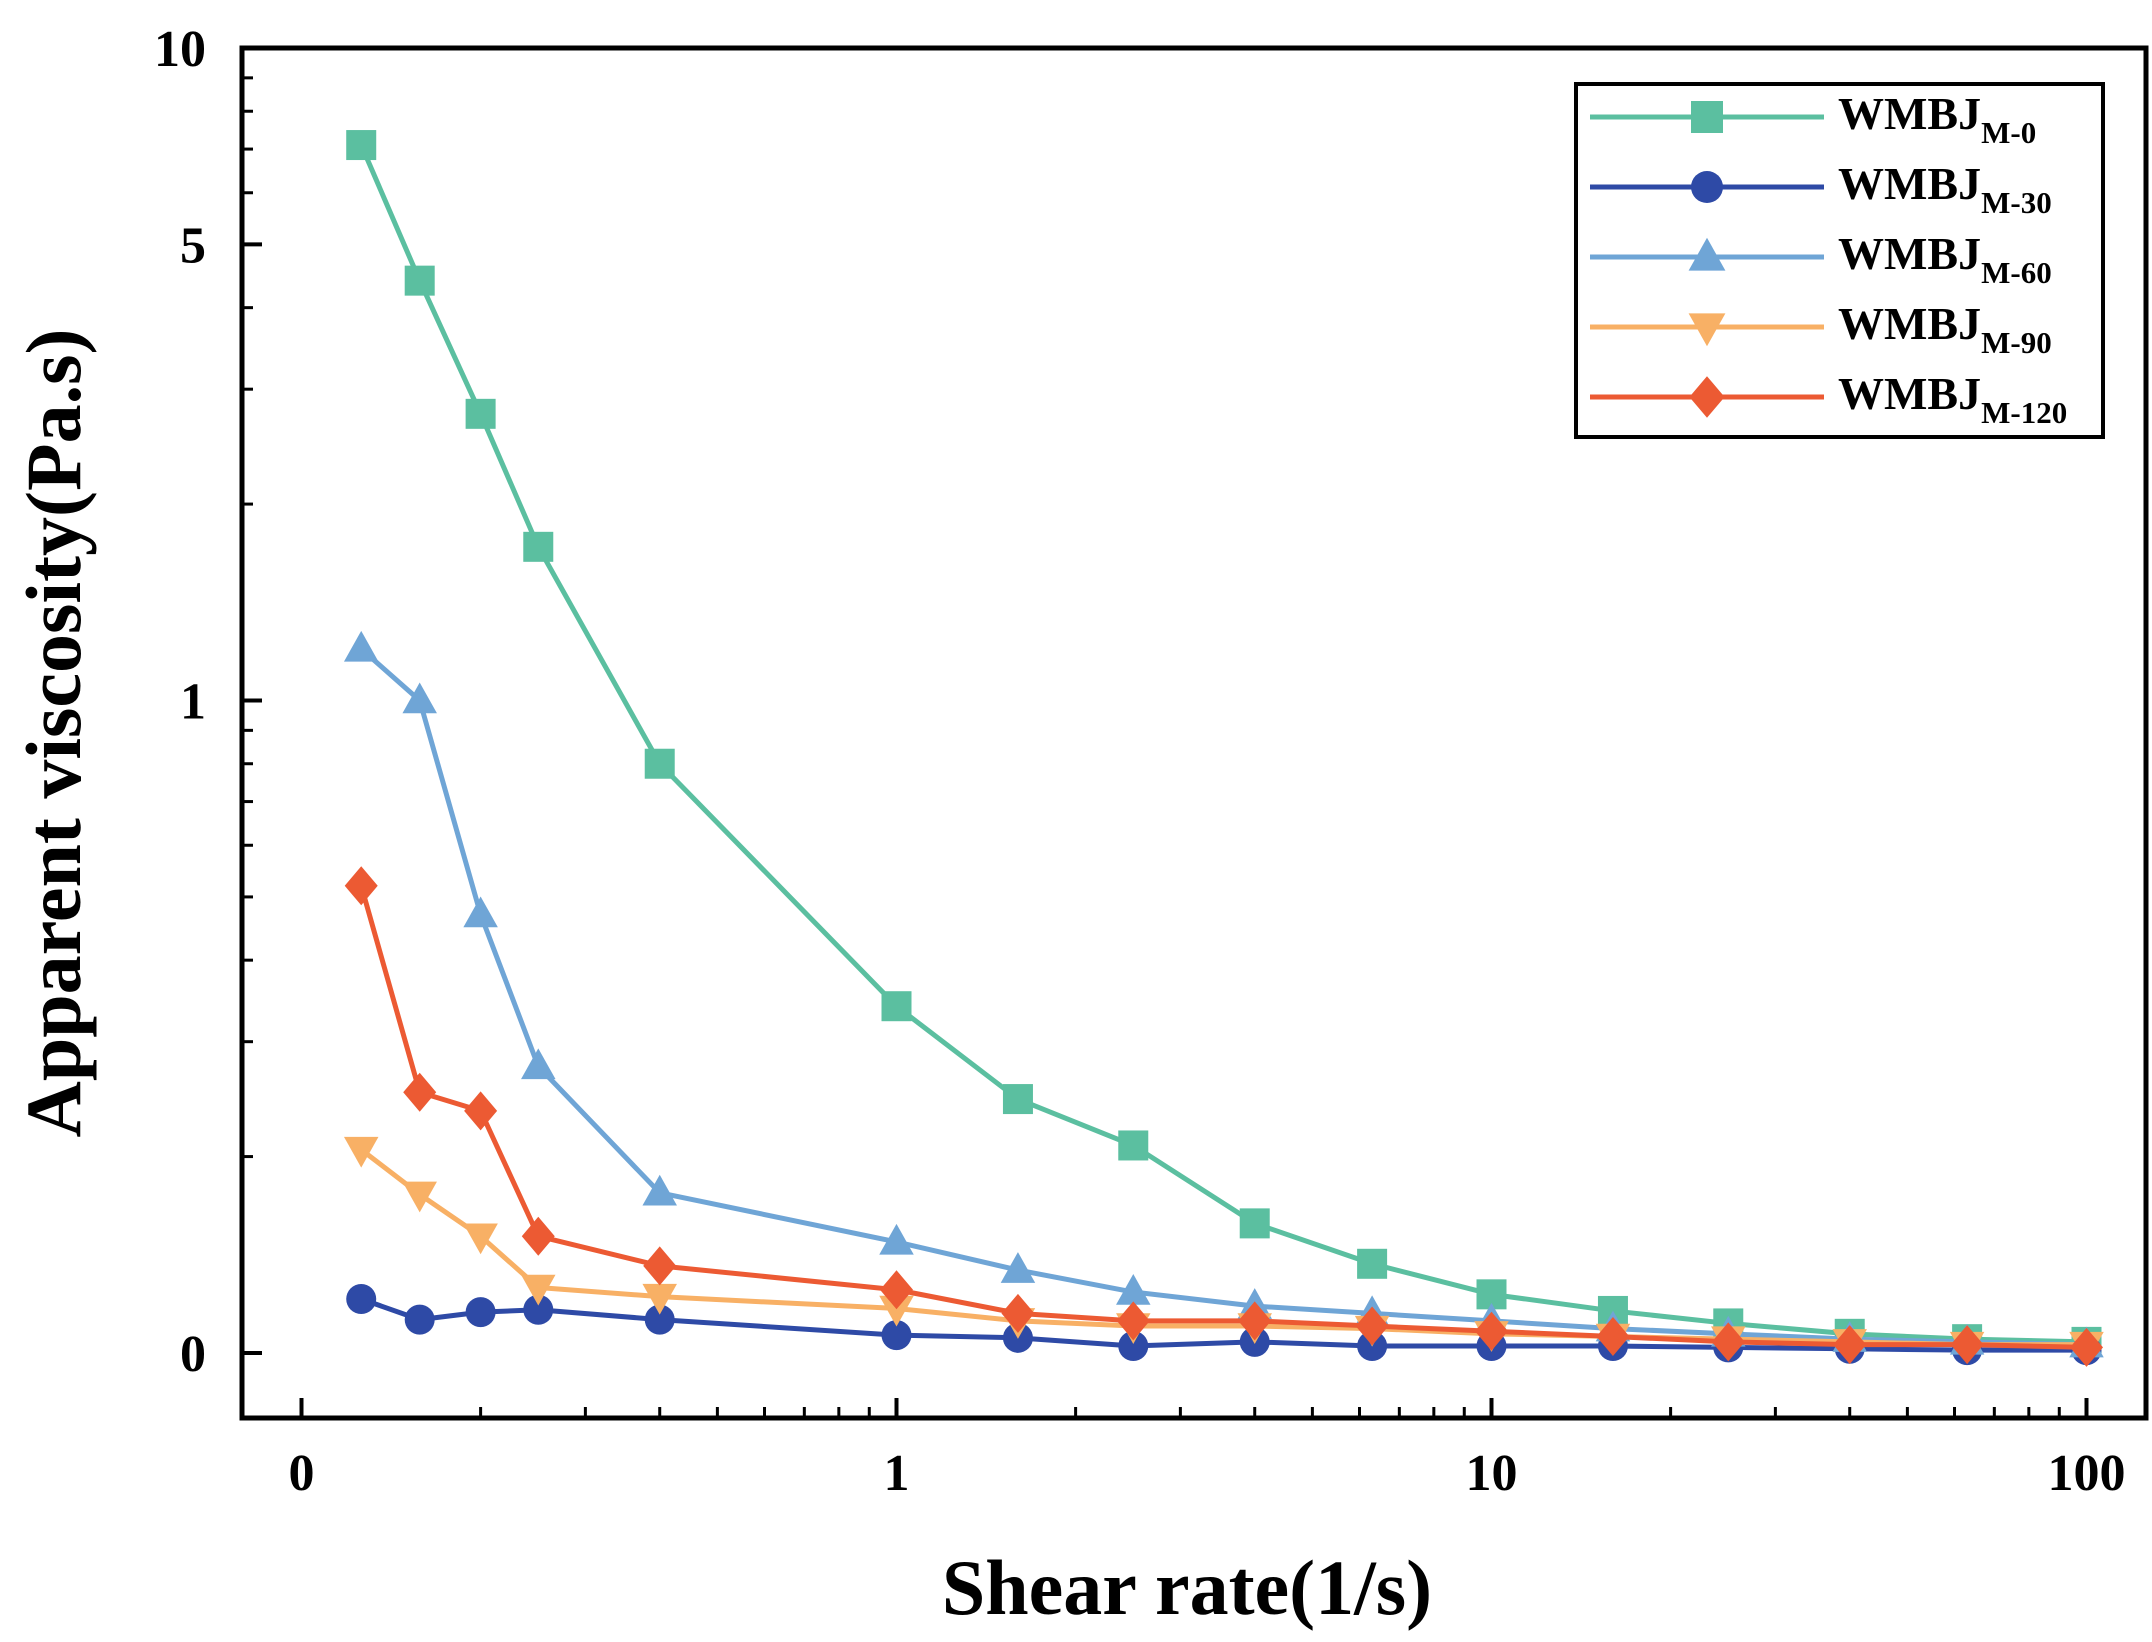  Describe the element at coordinates (1821, 329) in the screenshot. I see `legend-item-m-90: WMBJM-90` at that location.